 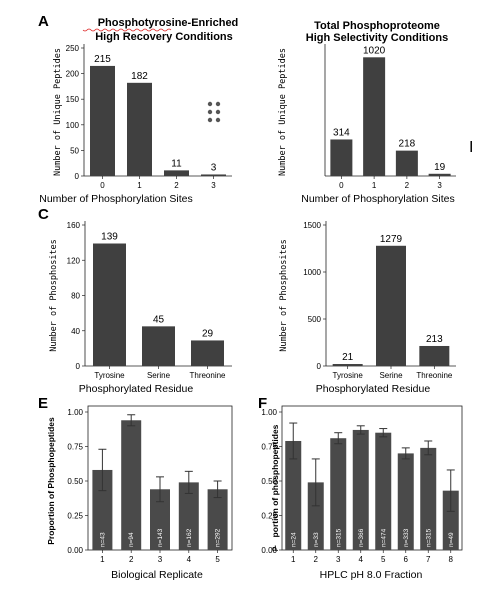 I want to click on n-label: n=162, so click(x=189, y=537).